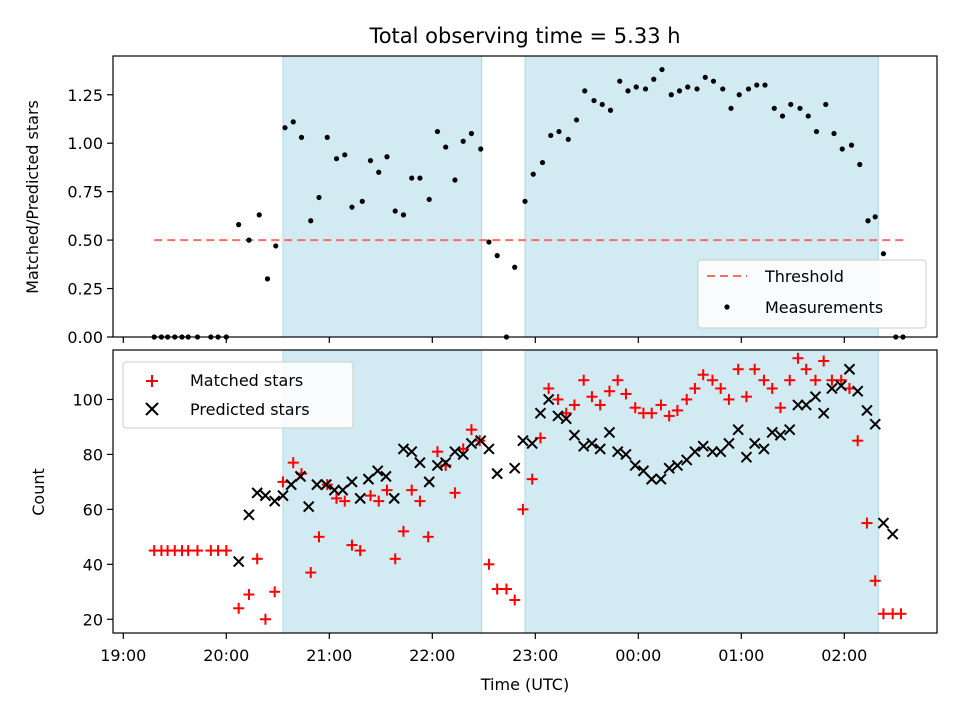  I want to click on y-tick-label: 0.75, so click(85, 192).